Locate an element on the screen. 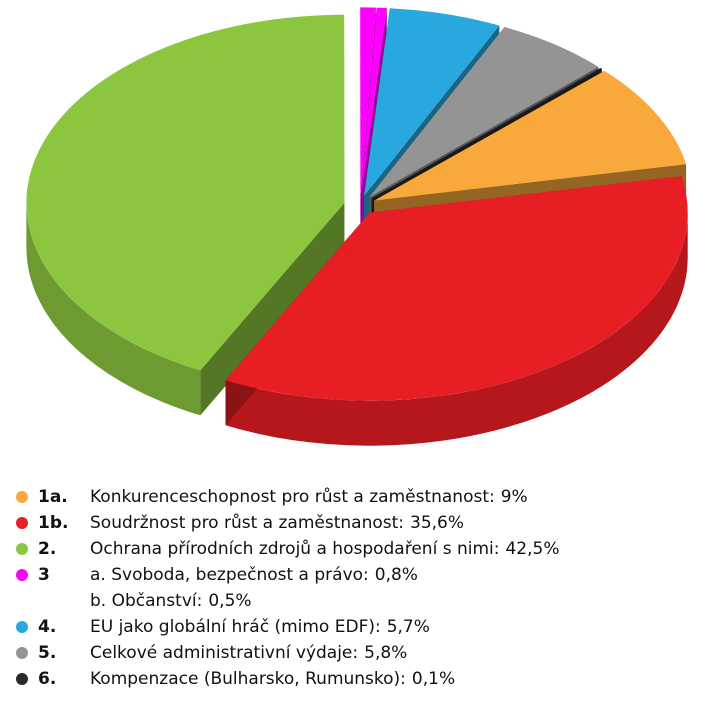 This screenshot has height=713, width=721. legend-code: 3 is located at coordinates (44, 575).